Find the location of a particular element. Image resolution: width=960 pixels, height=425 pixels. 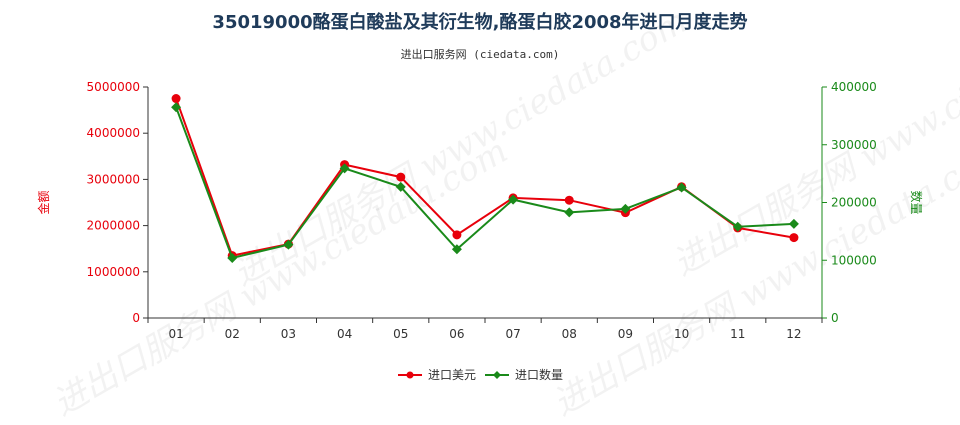

x-tick-label: 05 is located at coordinates (400, 334).